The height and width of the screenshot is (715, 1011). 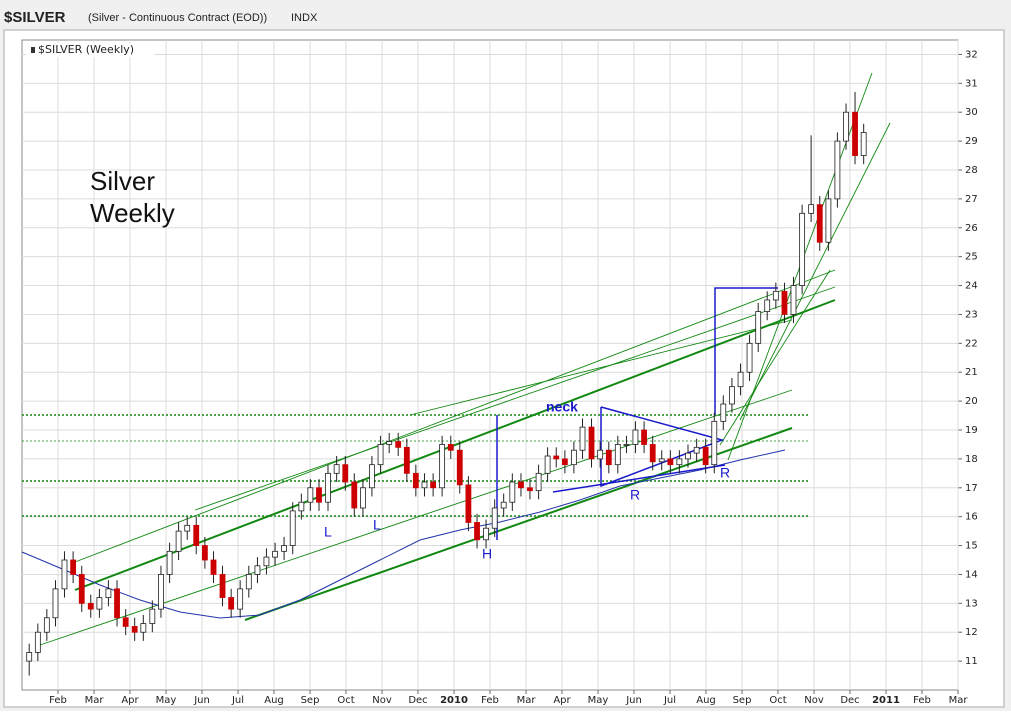 What do you see at coordinates (33, 50) in the screenshot?
I see `legend-icon` at bounding box center [33, 50].